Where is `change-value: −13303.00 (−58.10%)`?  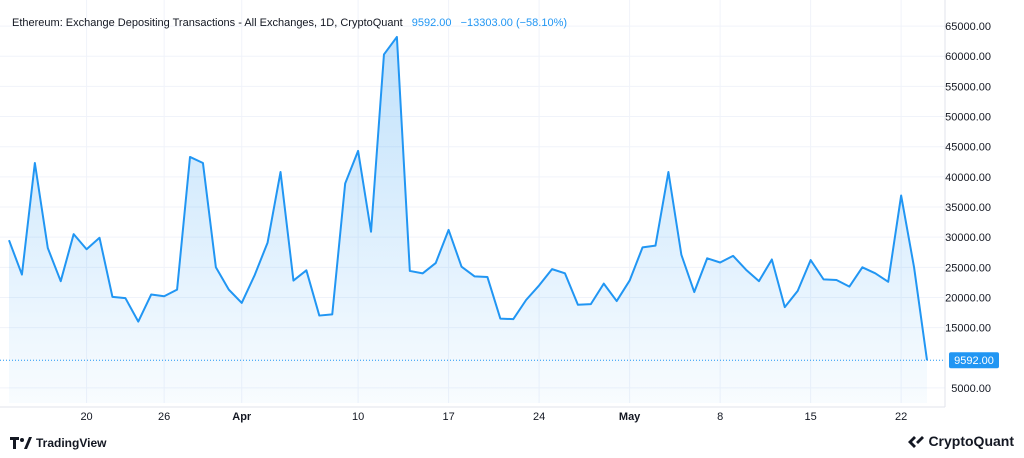
change-value: −13303.00 (−58.10%) is located at coordinates (514, 23).